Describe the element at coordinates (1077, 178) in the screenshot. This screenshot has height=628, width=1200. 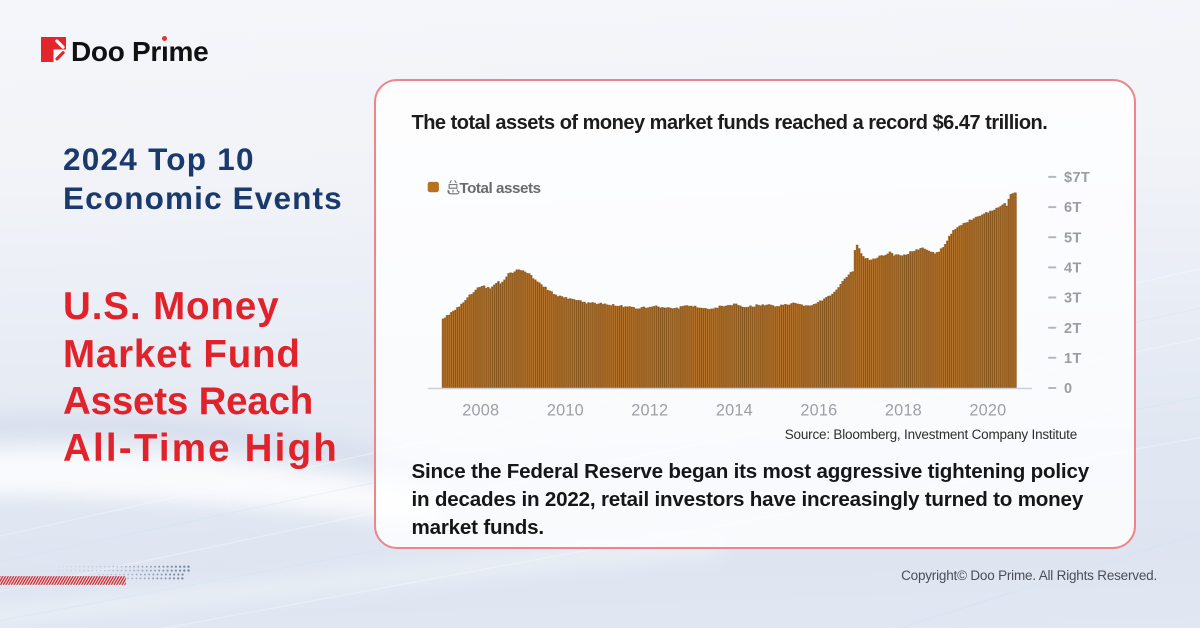
I see `svg-text: $7T` at that location.